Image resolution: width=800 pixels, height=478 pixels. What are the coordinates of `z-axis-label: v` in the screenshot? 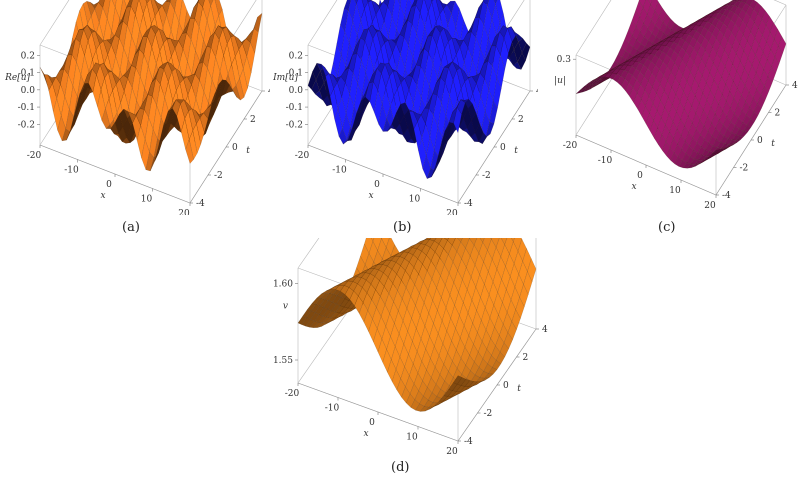 It's located at (285, 306).